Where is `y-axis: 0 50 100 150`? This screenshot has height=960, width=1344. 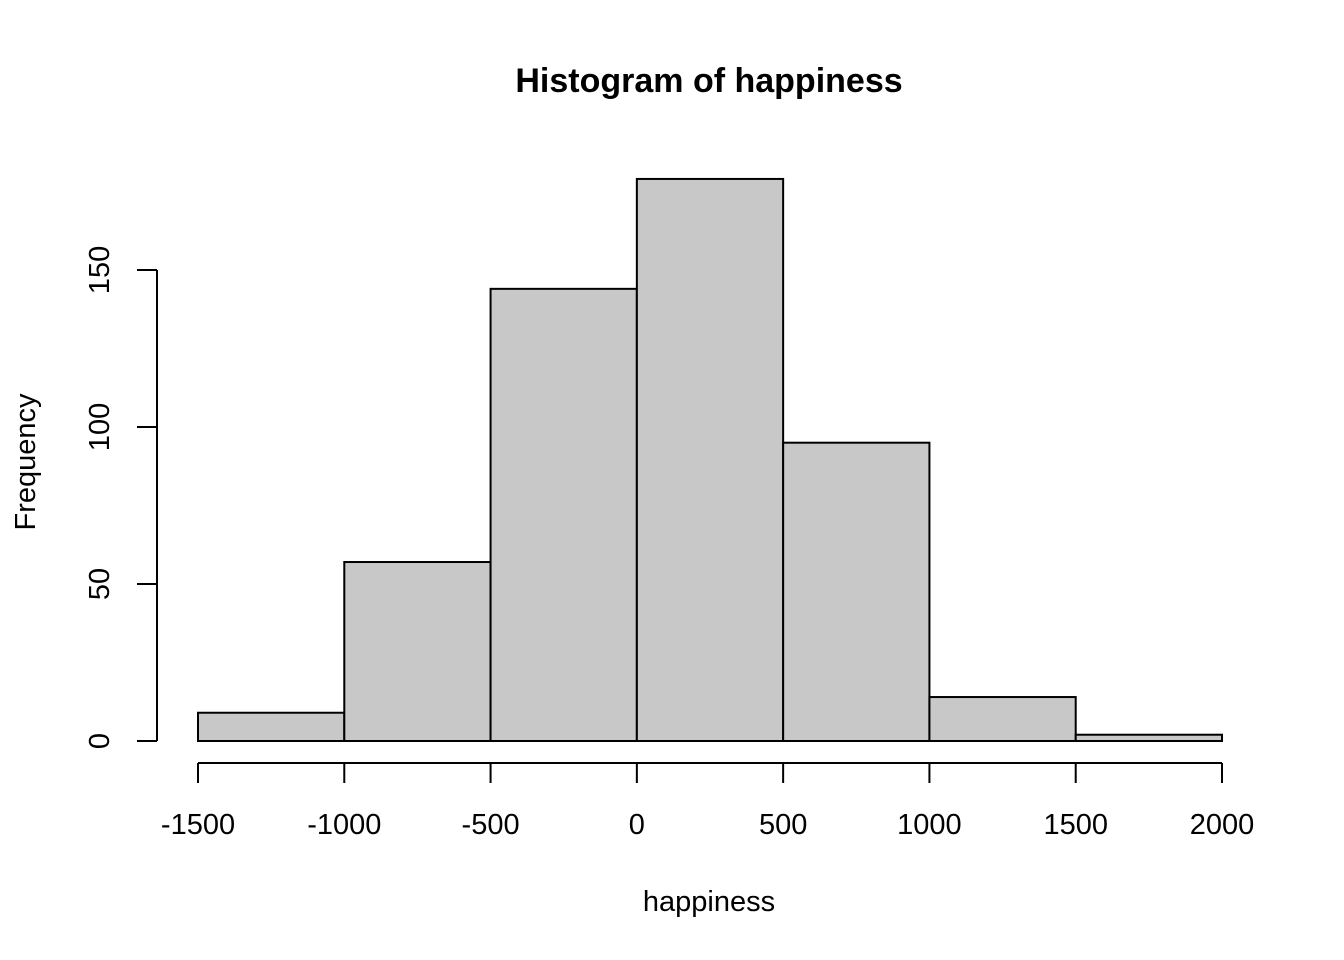
y-axis: 0 50 100 150 is located at coordinates (121, 497).